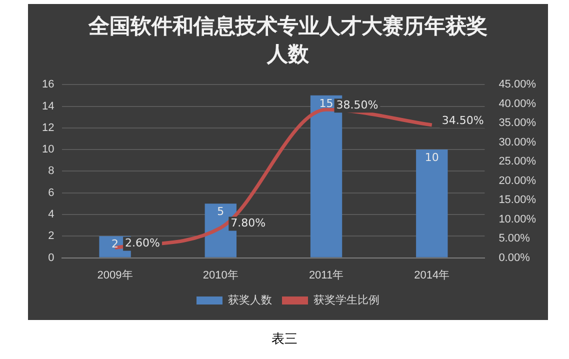  Describe the element at coordinates (326, 275) in the screenshot. I see `x-tick-label: 2011年` at that location.